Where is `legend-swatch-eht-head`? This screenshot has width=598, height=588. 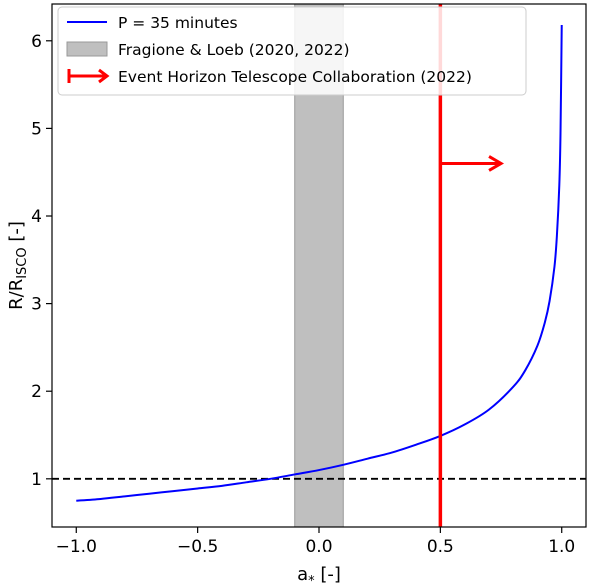 legend-swatch-eht-head is located at coordinates (104, 76).